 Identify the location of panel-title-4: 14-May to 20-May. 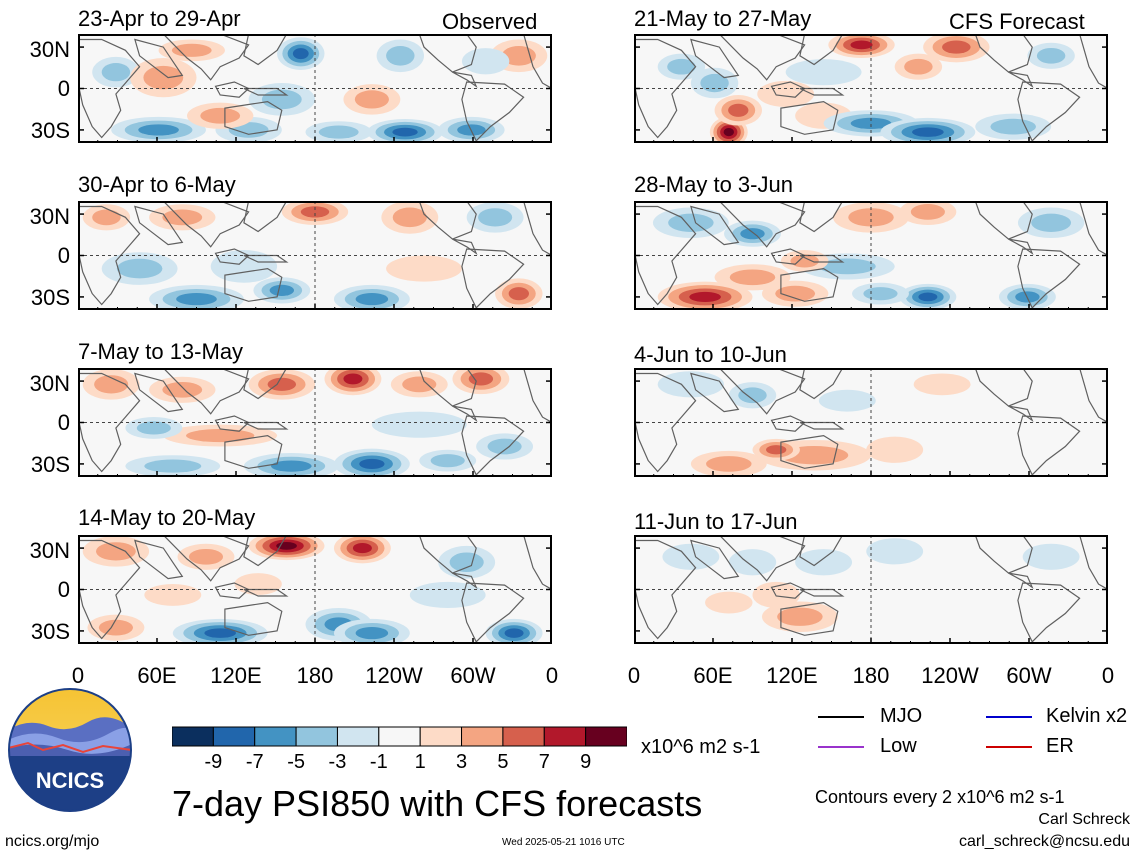
(167, 517).